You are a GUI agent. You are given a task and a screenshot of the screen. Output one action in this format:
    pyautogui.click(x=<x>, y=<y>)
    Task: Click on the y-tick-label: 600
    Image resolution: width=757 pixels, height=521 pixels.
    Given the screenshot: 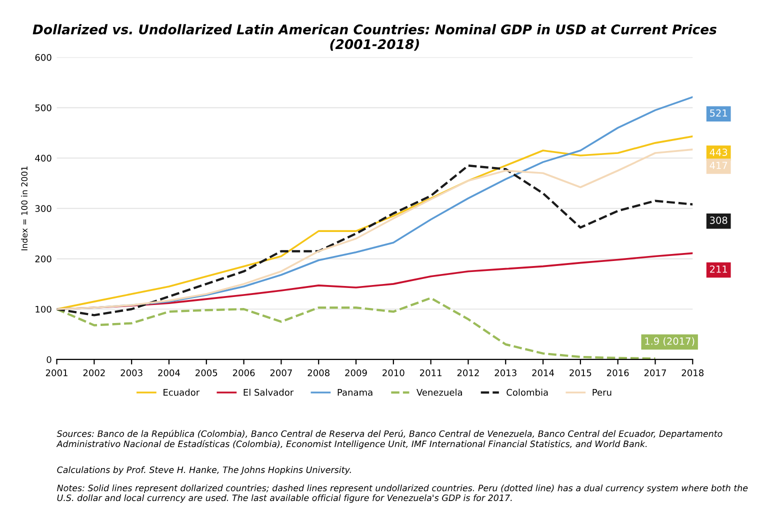 What is the action you would take?
    pyautogui.click(x=43, y=57)
    